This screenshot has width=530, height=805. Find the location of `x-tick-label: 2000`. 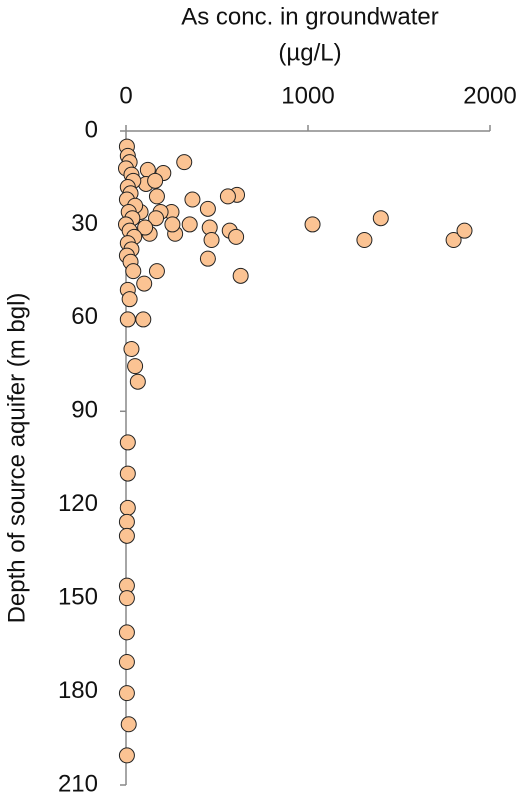

x-tick-label: 2000 is located at coordinates (489, 95).